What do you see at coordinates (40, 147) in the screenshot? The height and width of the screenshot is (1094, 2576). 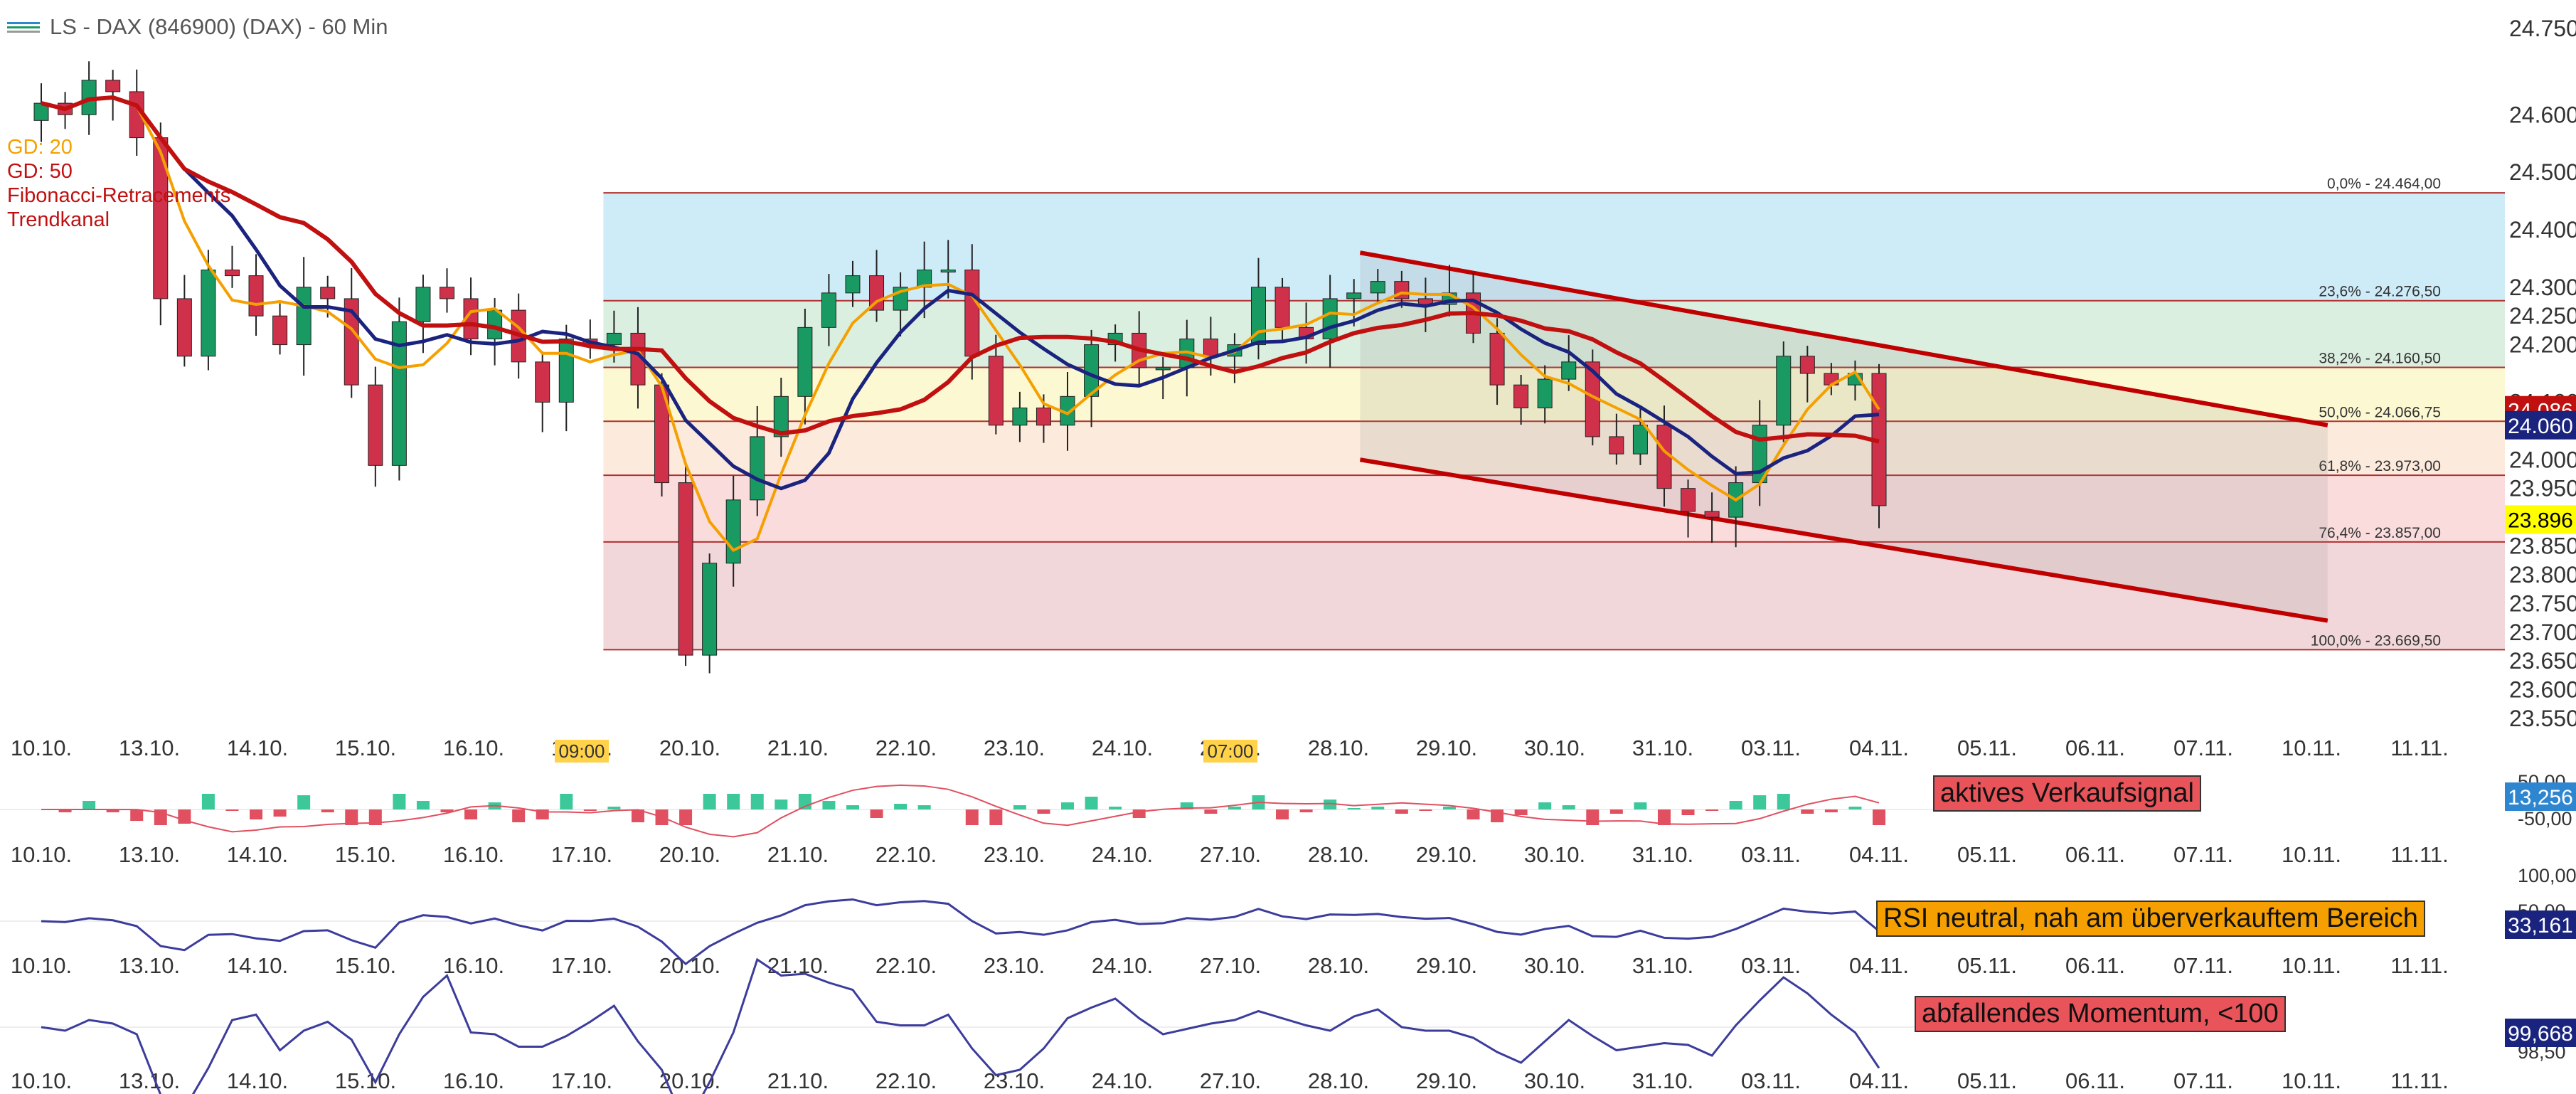 I see `legend-gd20: GD: 20` at bounding box center [40, 147].